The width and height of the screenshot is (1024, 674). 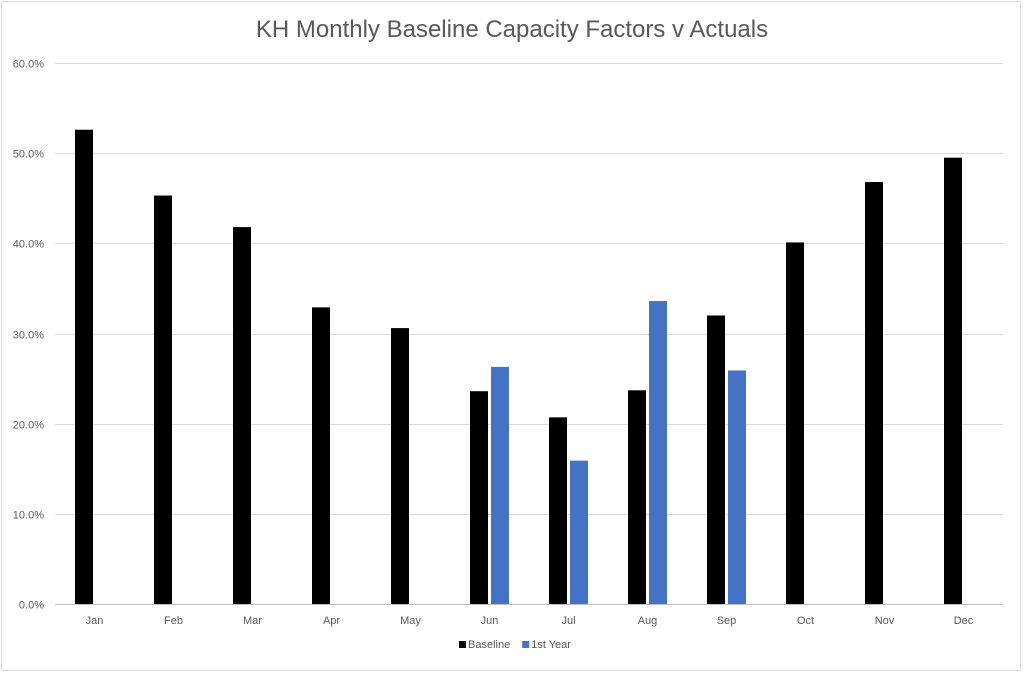 I want to click on x-tick-label: Dec, so click(x=964, y=621).